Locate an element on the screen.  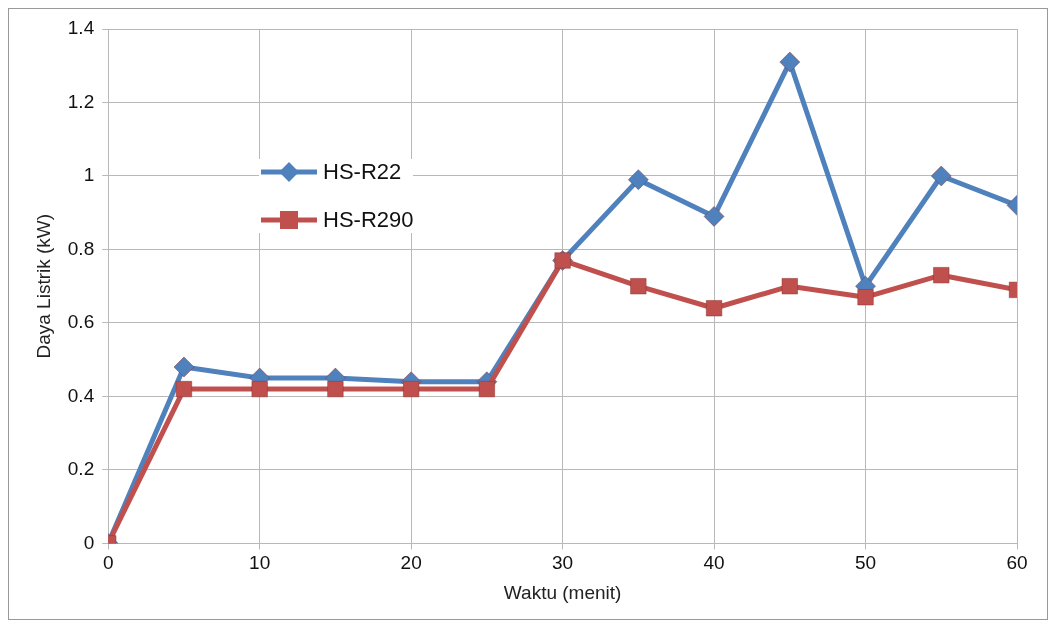
legend-label: HS-R22 is located at coordinates (362, 172).